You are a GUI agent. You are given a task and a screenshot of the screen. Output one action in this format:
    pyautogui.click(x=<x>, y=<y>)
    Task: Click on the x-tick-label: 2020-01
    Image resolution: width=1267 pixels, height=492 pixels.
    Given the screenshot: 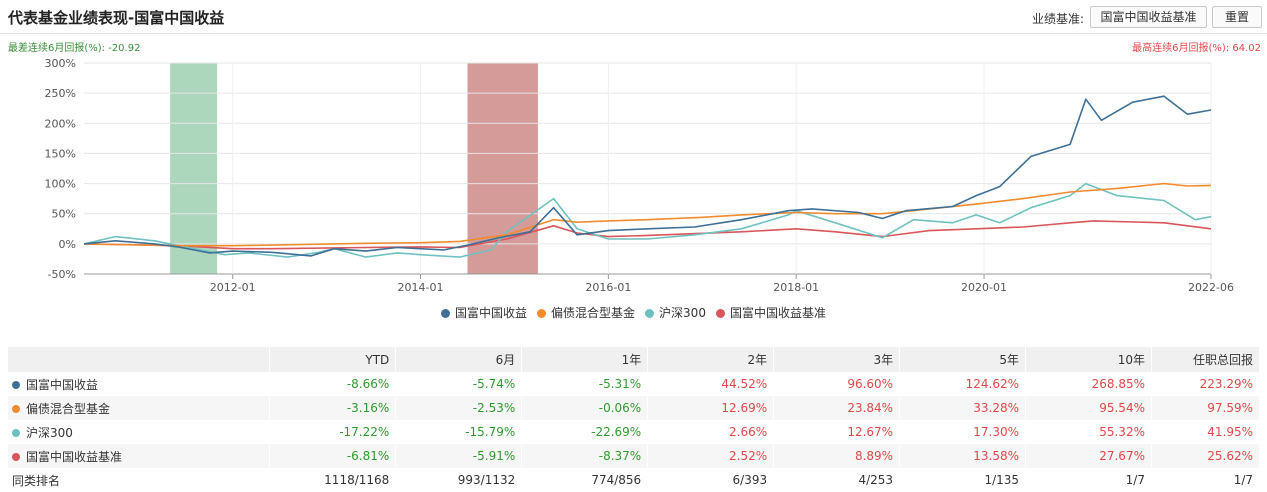 What is the action you would take?
    pyautogui.click(x=984, y=287)
    